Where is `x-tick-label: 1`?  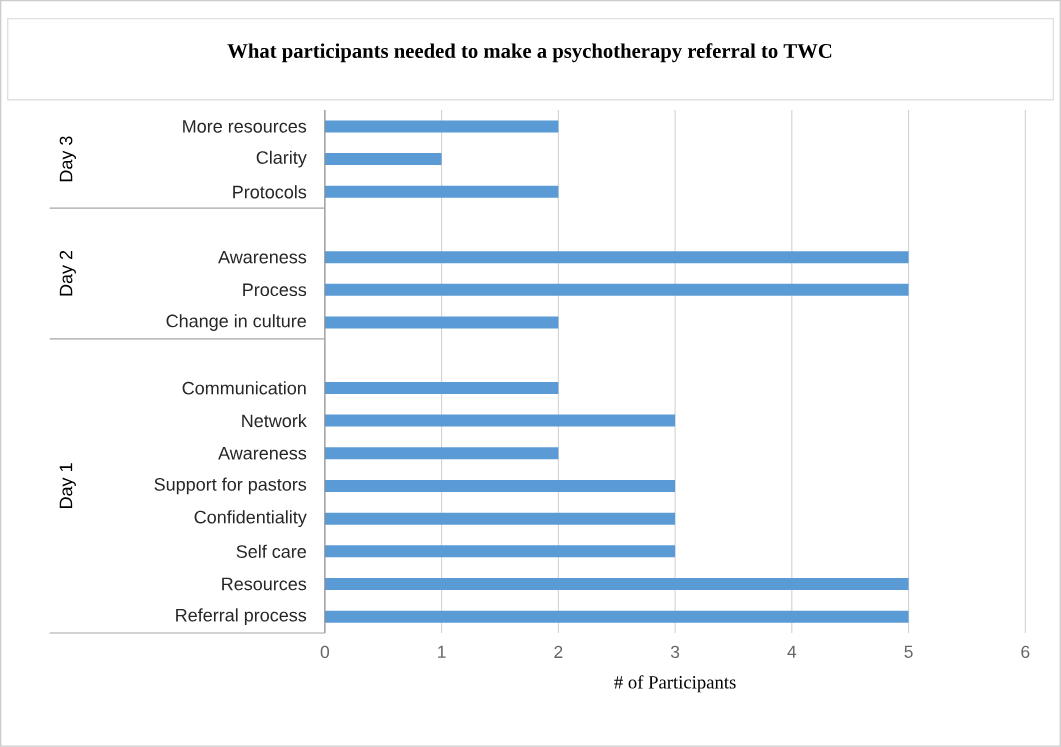 x-tick-label: 1 is located at coordinates (442, 651).